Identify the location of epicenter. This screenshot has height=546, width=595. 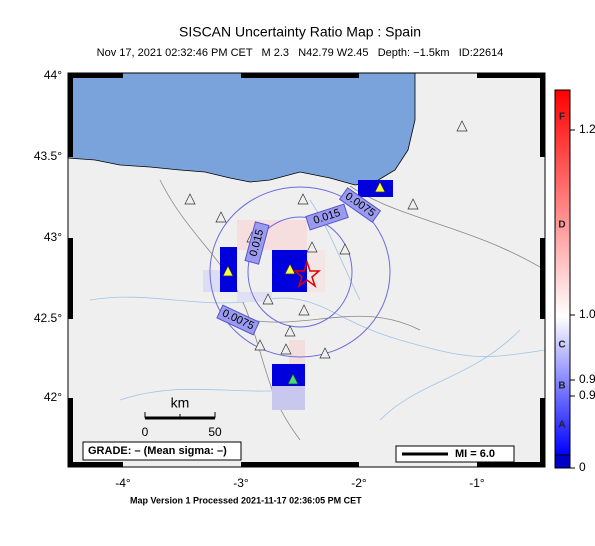
(307, 274).